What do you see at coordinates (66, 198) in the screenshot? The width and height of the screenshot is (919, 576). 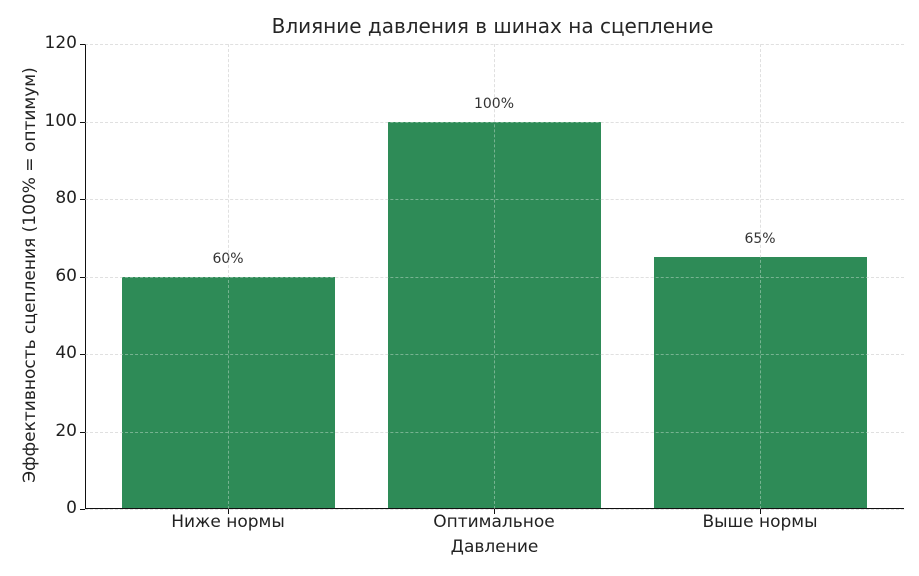 I see `y-tick-label: 80` at bounding box center [66, 198].